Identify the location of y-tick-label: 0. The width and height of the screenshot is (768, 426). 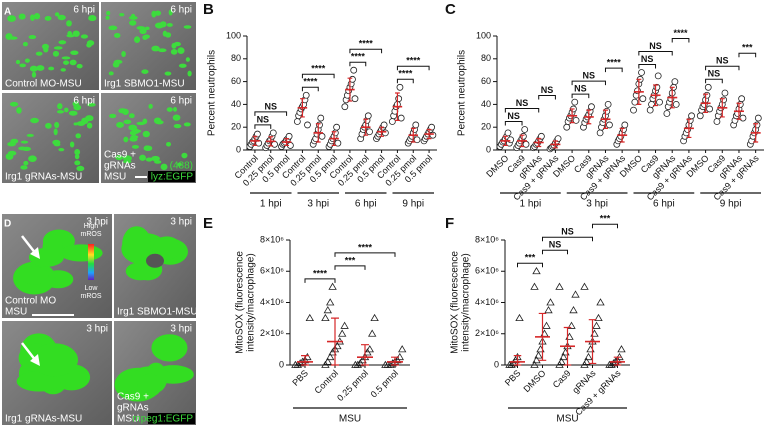
(281, 364).